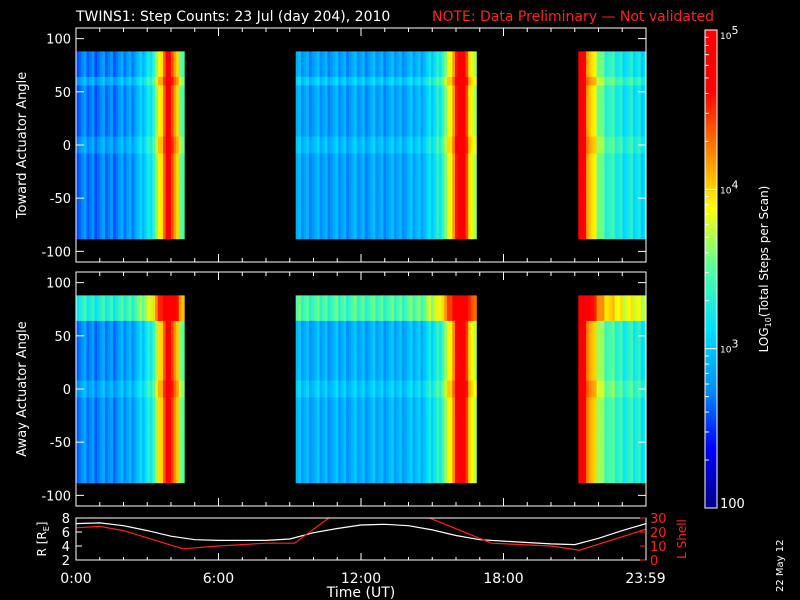 This screenshot has width=800, height=600. Describe the element at coordinates (386, 389) in the screenshot. I see `spectrogram-block` at that location.